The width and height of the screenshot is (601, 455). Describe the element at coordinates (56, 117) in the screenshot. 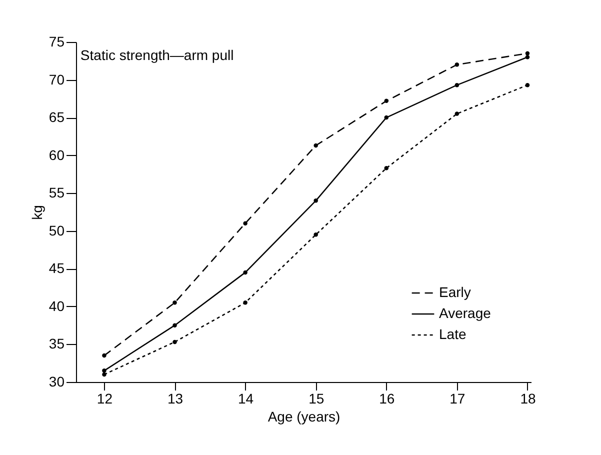

I see `y-tick-label: 65` at that location.